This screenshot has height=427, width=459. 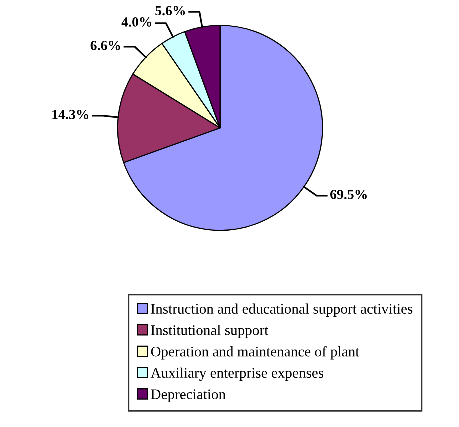 I want to click on data-label: 4.0%, so click(x=137, y=22).